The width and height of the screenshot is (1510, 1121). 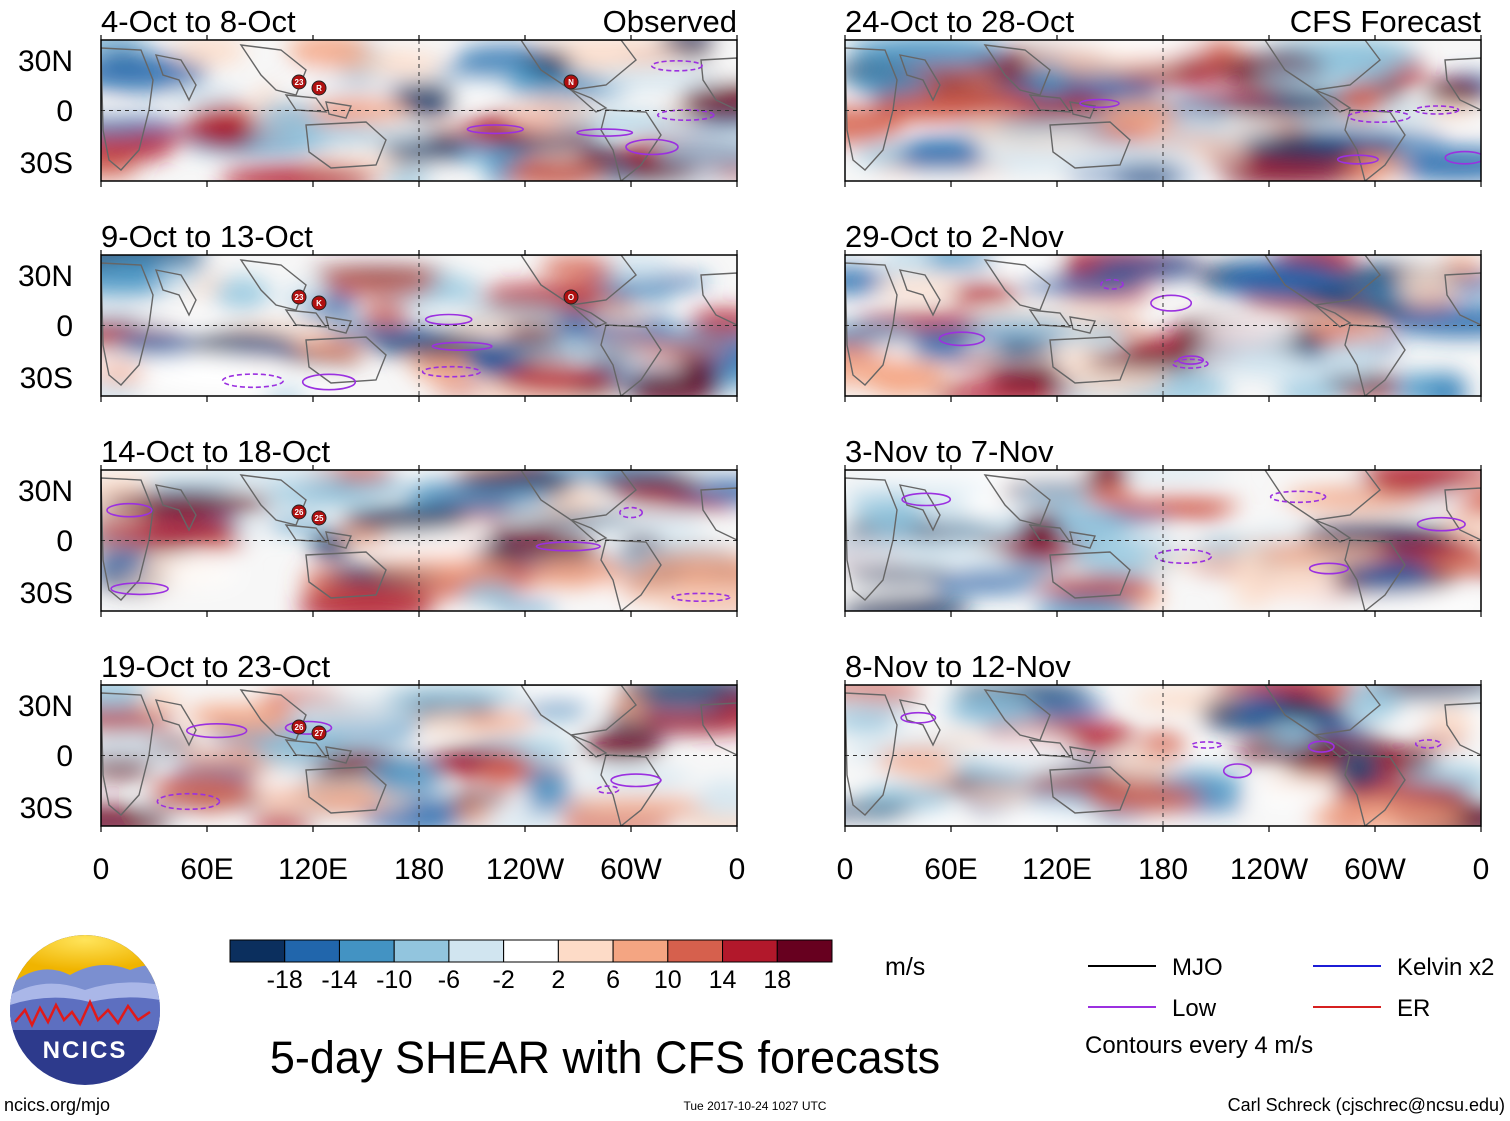 What do you see at coordinates (57, 1105) in the screenshot?
I see `website-link: ncics.org/mjo` at bounding box center [57, 1105].